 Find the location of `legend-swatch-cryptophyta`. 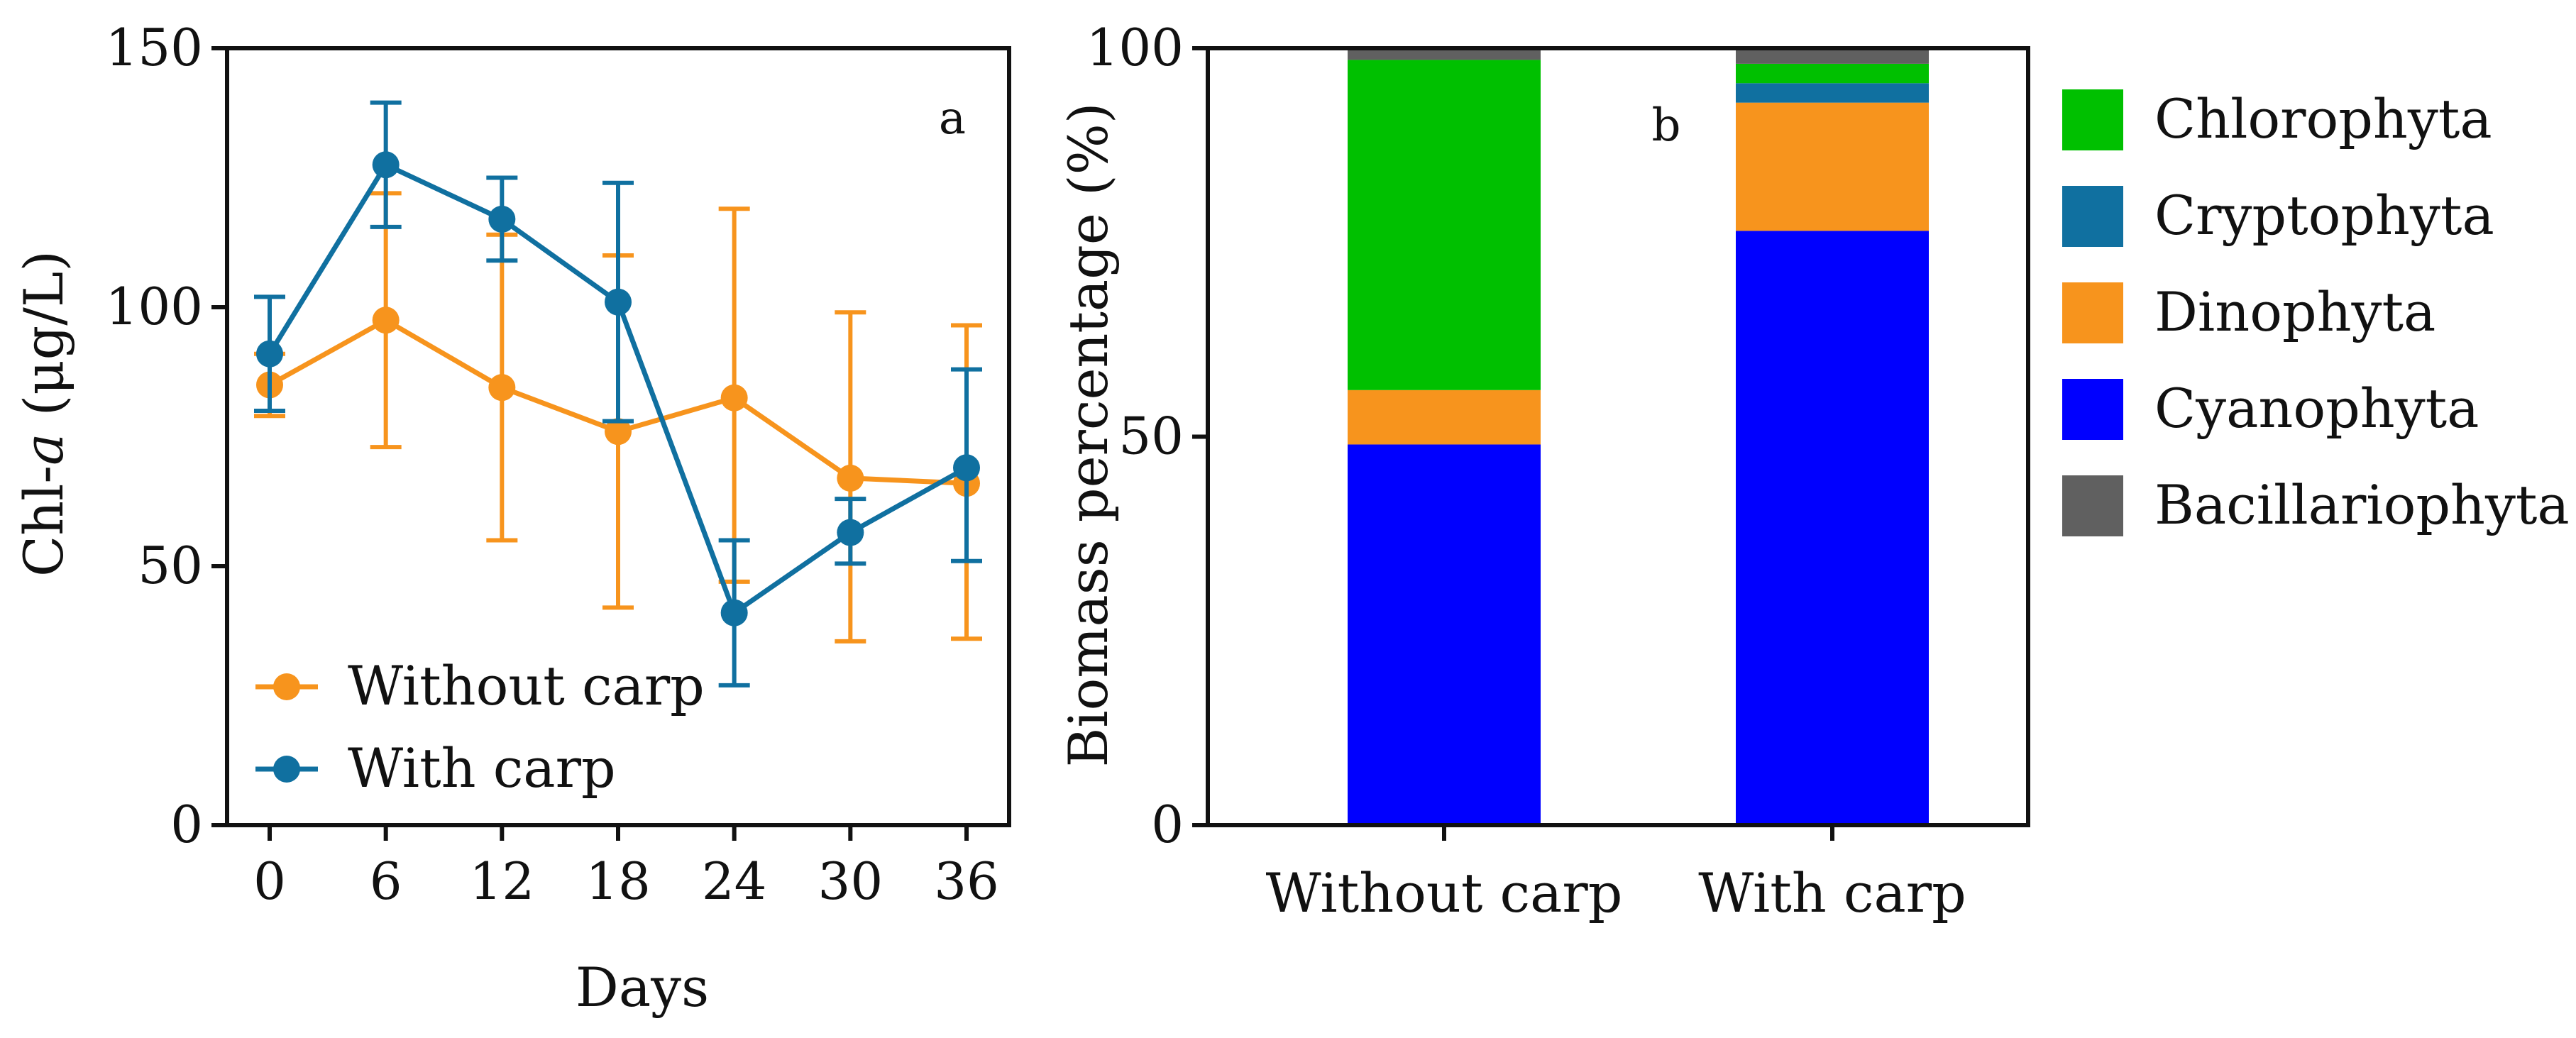

legend-swatch-cryptophyta is located at coordinates (2092, 216).